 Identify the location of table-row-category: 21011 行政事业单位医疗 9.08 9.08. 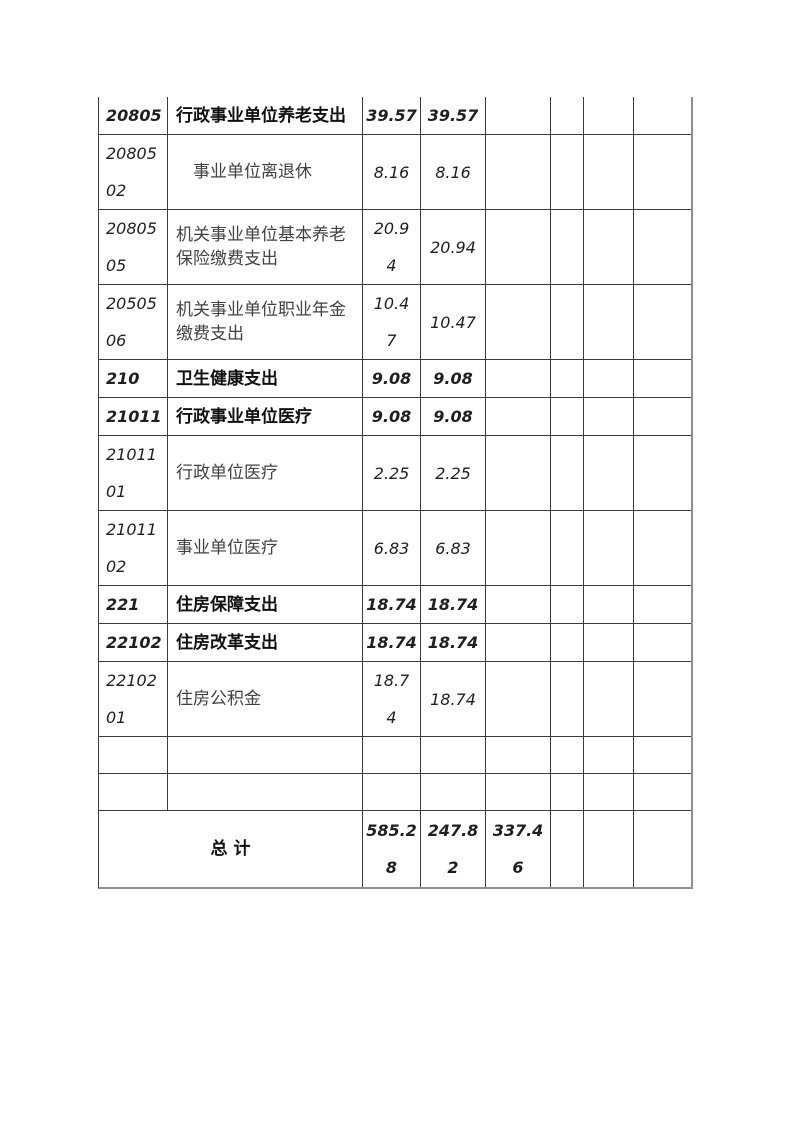
(395, 417).